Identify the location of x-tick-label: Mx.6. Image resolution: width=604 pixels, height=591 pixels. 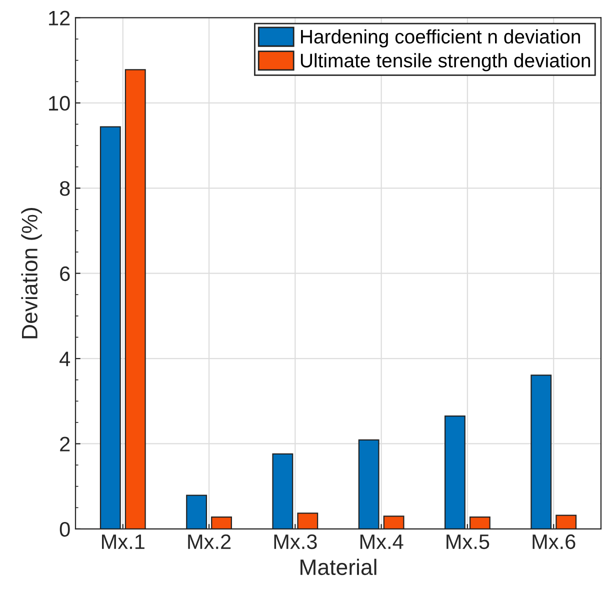
(554, 542).